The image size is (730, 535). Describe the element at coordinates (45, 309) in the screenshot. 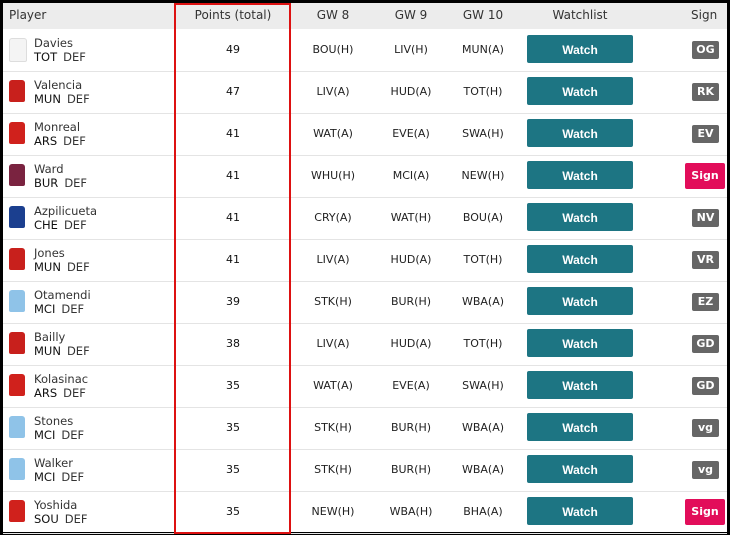

I see `team-code: MCI` at that location.